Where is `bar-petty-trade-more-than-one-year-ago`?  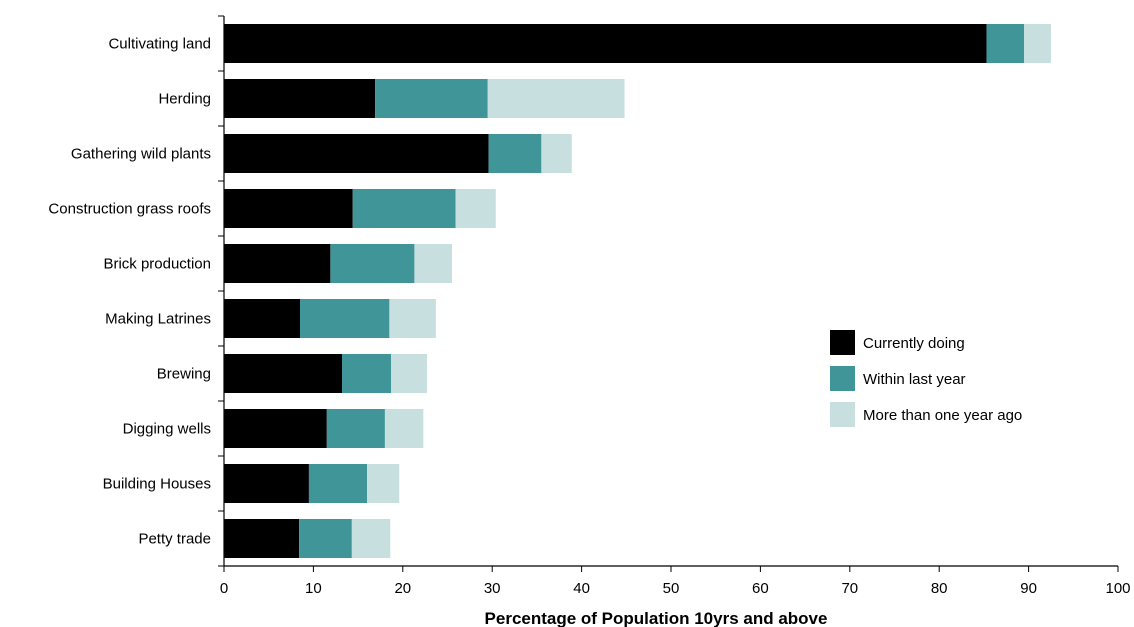 bar-petty-trade-more-than-one-year-ago is located at coordinates (371, 538).